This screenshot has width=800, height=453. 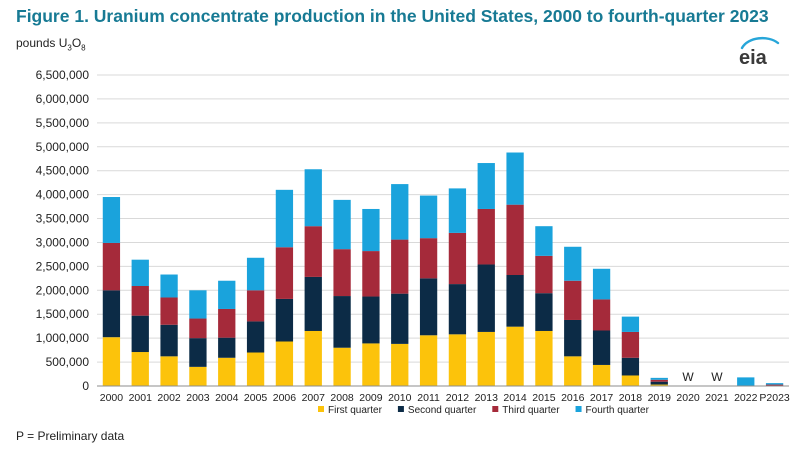 I want to click on x-tick-label: 2007, so click(x=314, y=398).